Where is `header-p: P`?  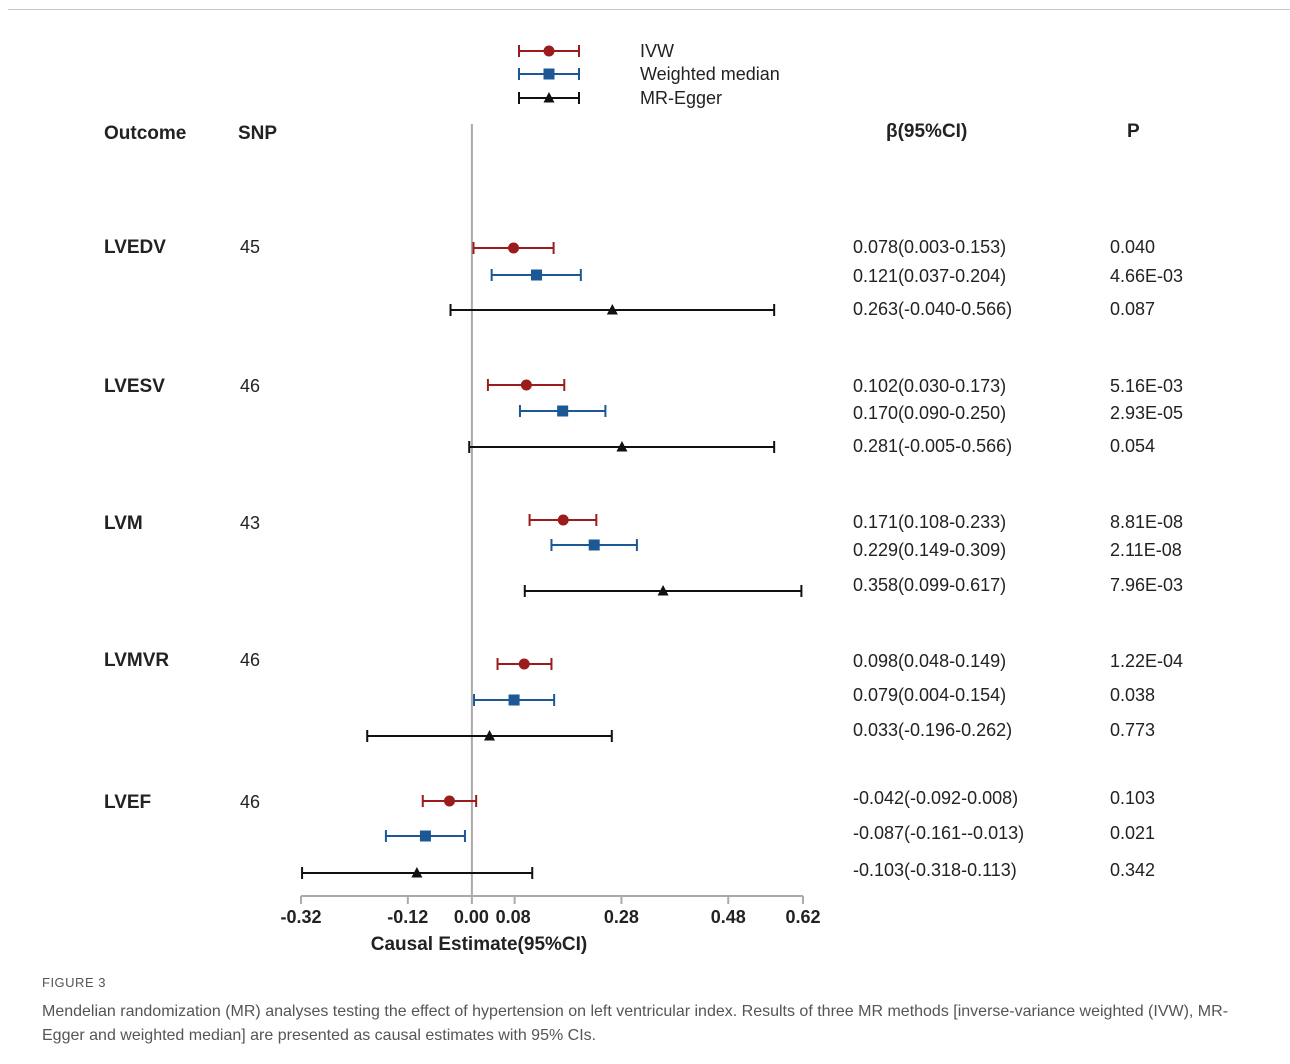
header-p: P is located at coordinates (1133, 131).